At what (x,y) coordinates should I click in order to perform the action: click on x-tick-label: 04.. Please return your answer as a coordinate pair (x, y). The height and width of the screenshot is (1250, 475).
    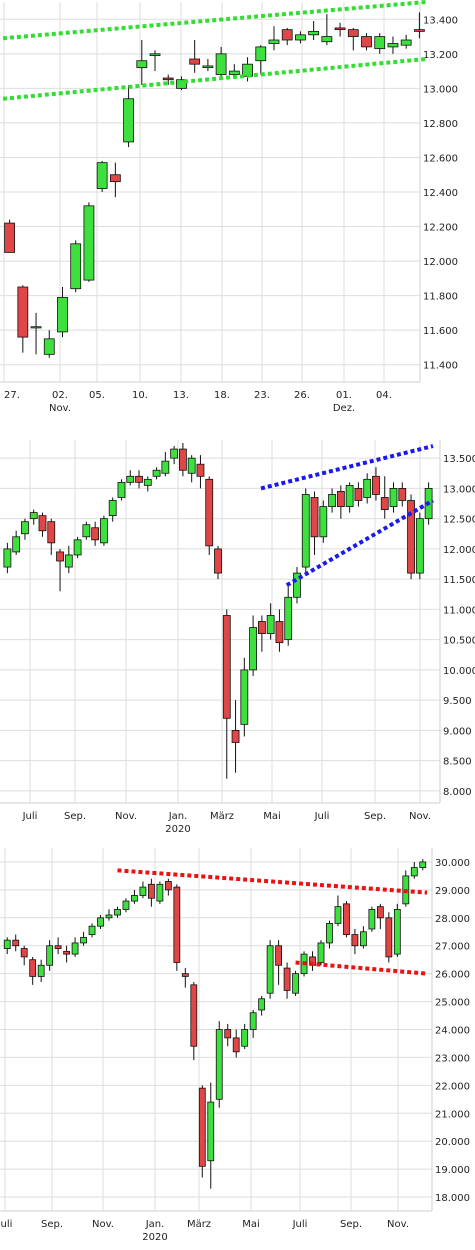
    Looking at the image, I should click on (384, 395).